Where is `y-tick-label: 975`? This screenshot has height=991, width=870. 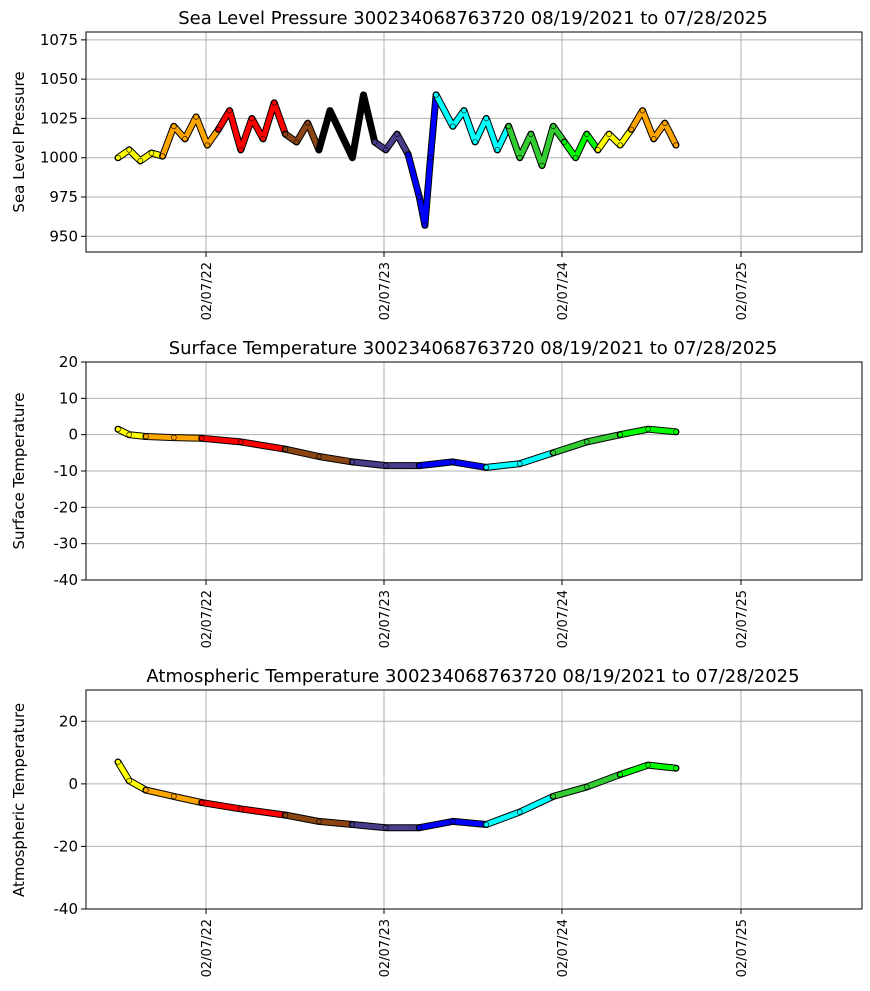 y-tick-label: 975 is located at coordinates (63, 197).